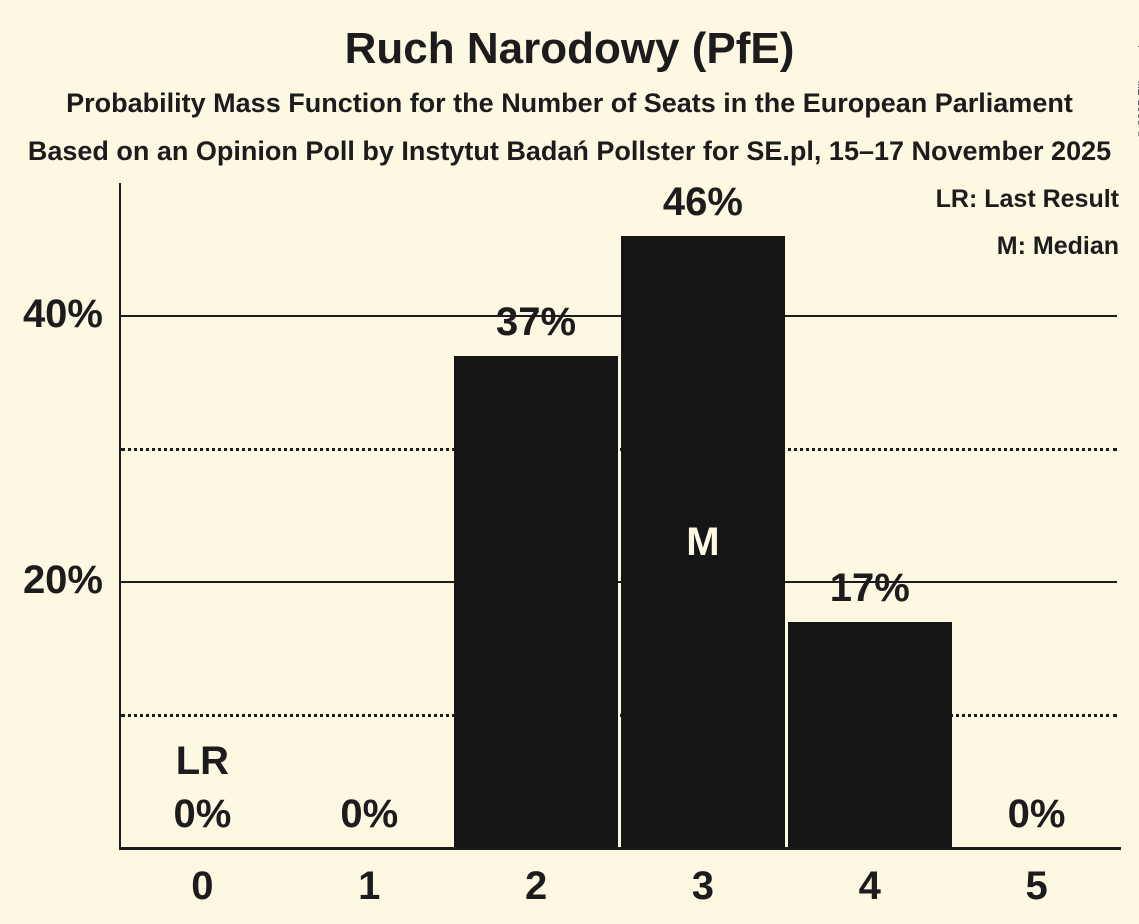 The image size is (1139, 924). I want to click on x-tick-label: 1, so click(369, 886).